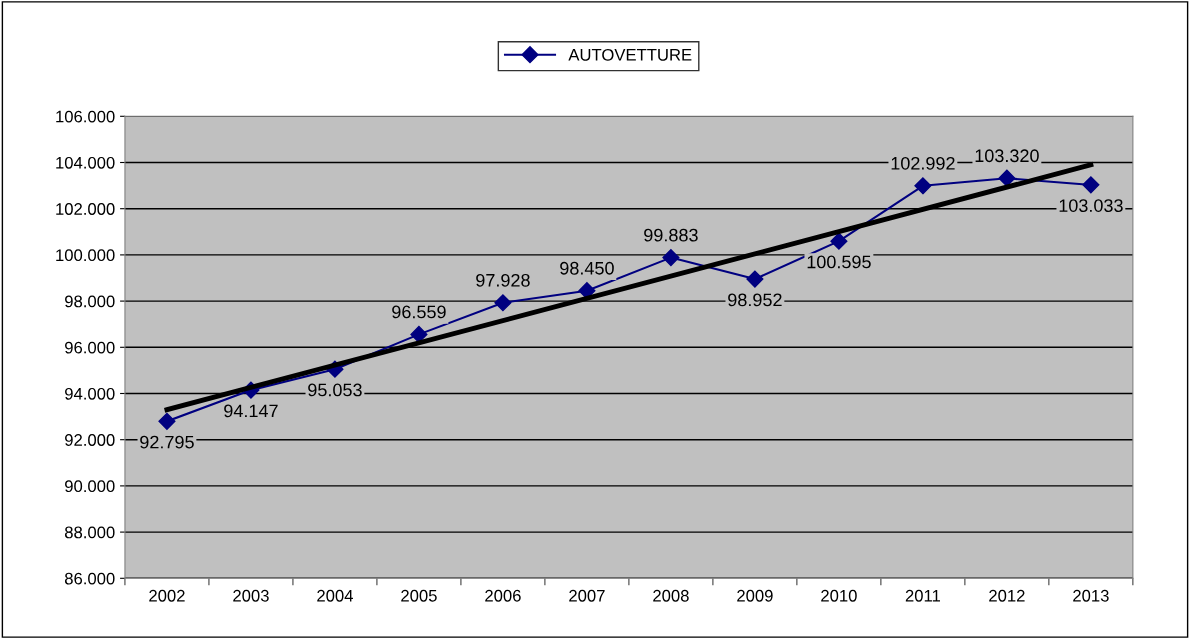 This screenshot has width=1190, height=639. I want to click on y-tick-label: 98.000, so click(90, 301).